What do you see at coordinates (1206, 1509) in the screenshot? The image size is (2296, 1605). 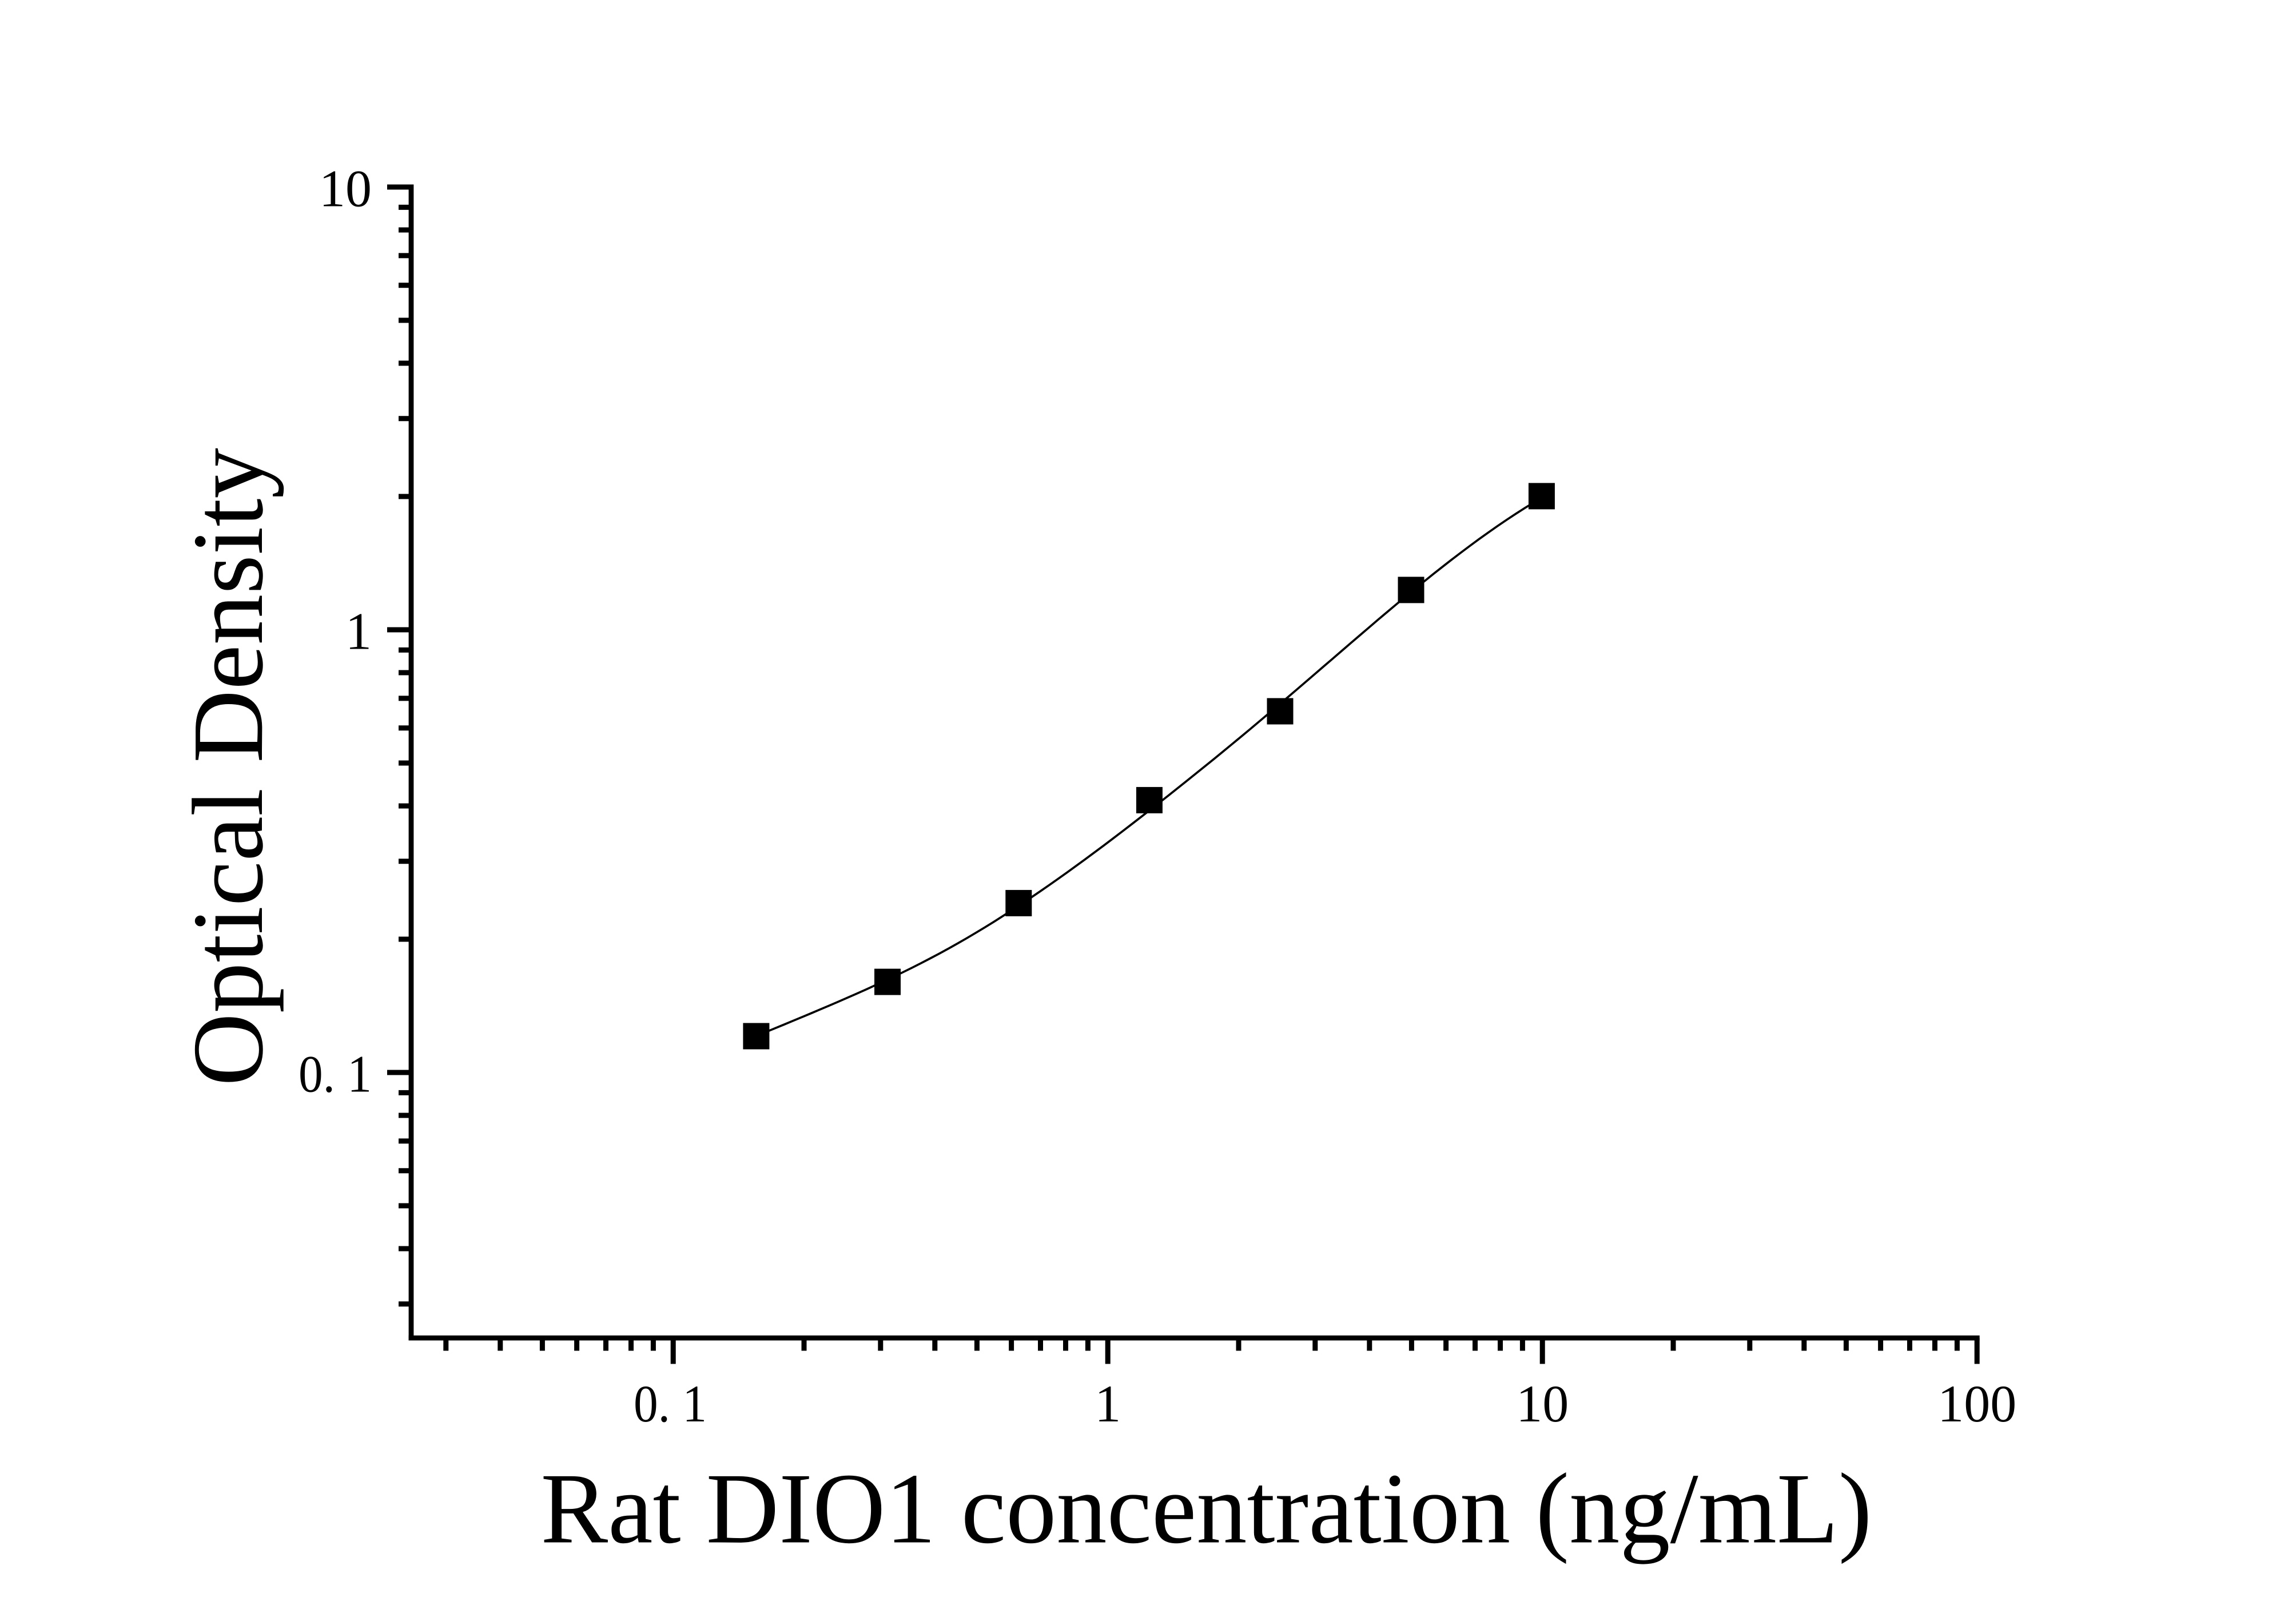 I see `svg-text: Rat DIO1 concentration (ng/mL)` at bounding box center [1206, 1509].